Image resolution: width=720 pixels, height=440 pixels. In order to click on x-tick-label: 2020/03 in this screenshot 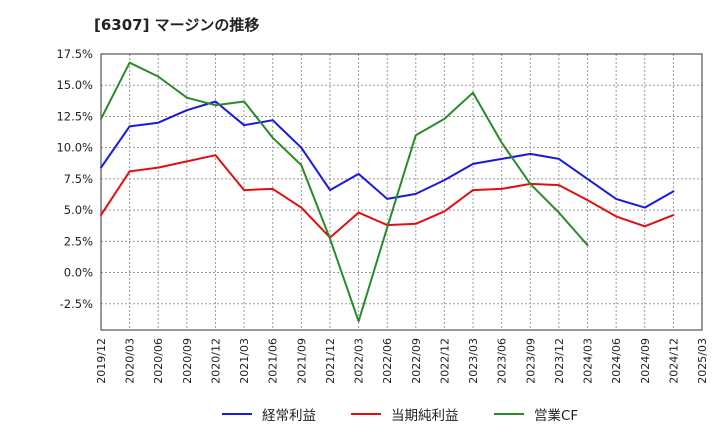, I will do `click(130, 361)`.